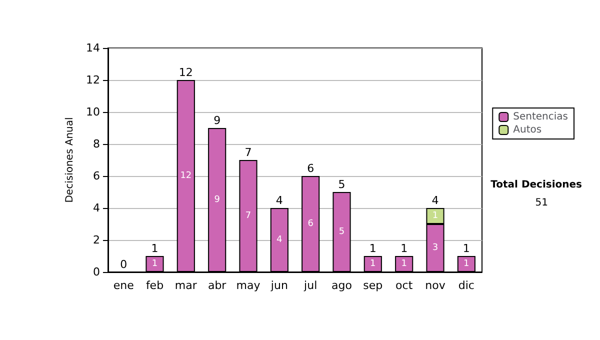  What do you see at coordinates (405, 285) in the screenshot?
I see `x-tick-label: oct` at bounding box center [405, 285].